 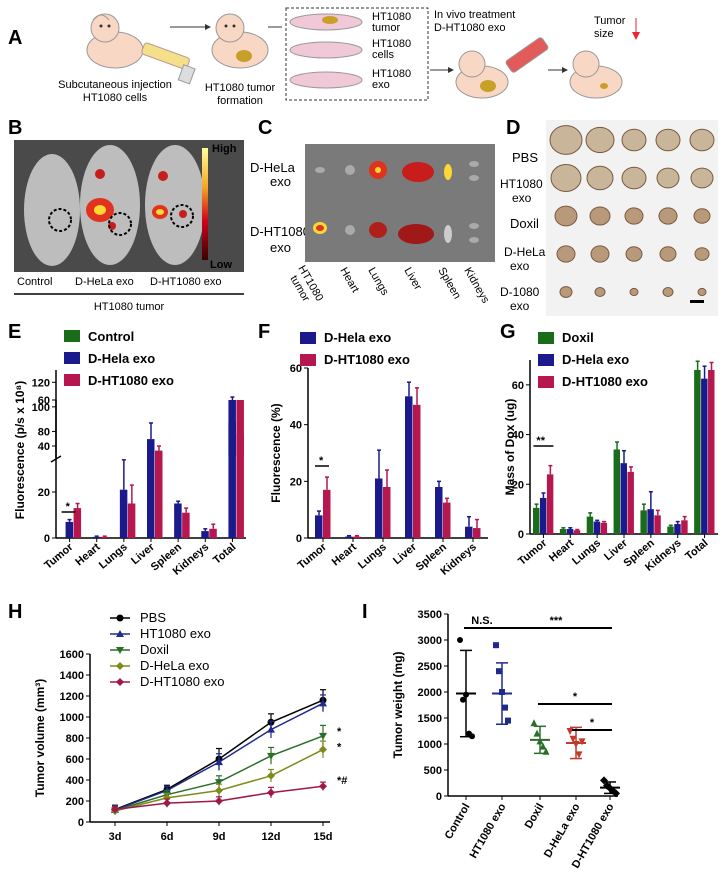 I want to click on step-2-label-line-2: formation, so click(x=240, y=101).